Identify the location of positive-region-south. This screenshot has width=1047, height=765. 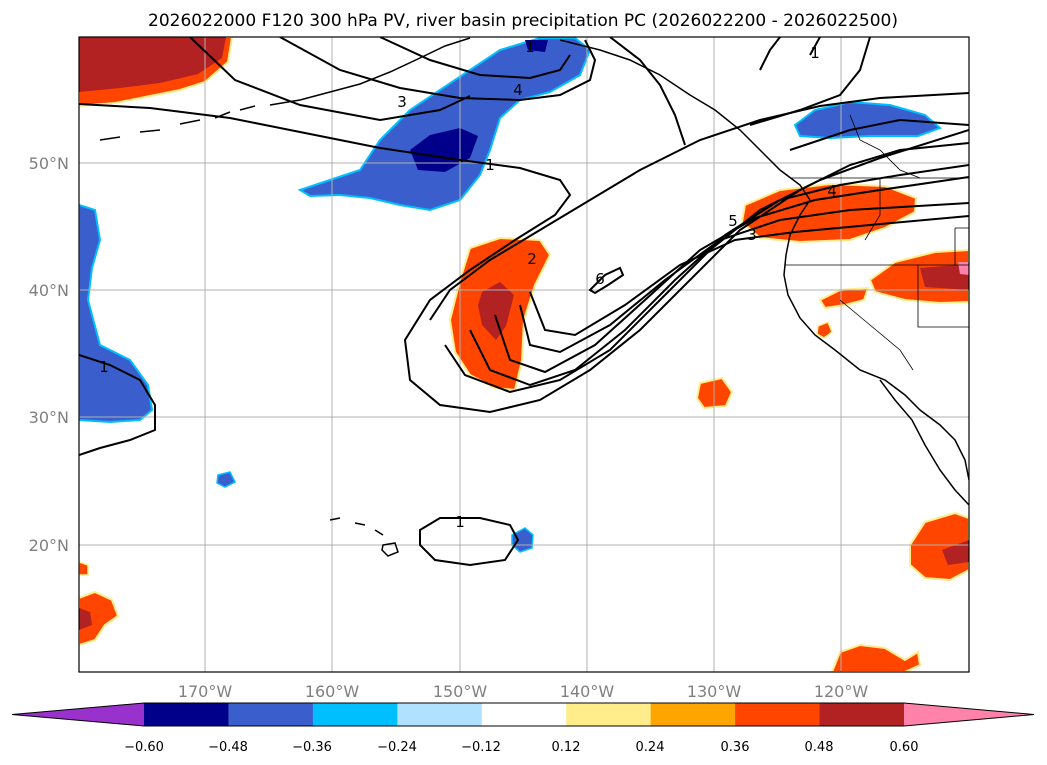
(876, 657).